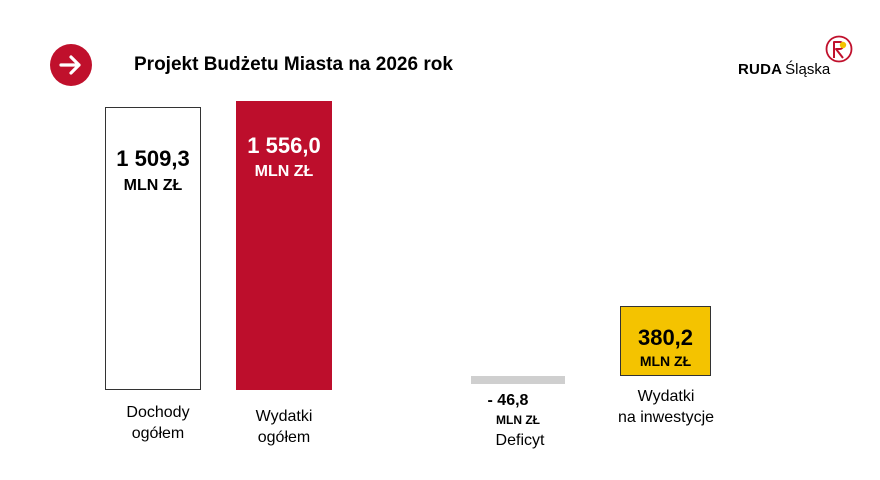 The height and width of the screenshot is (480, 880). I want to click on arrow-right-icon, so click(70, 65).